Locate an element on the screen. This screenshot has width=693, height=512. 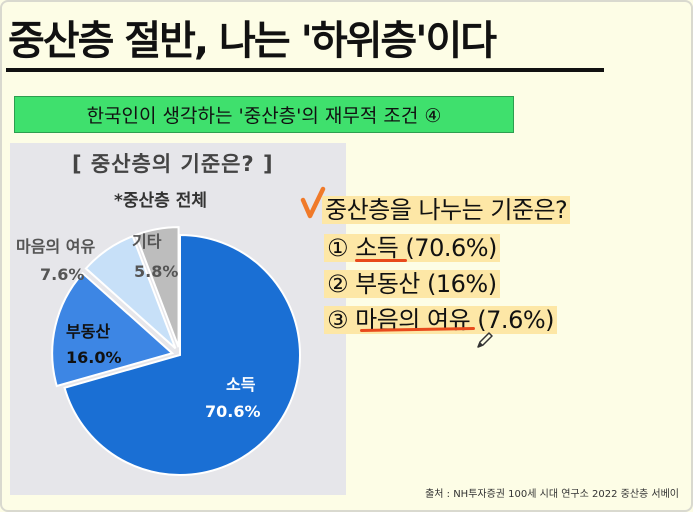
note-item-2: ② 부동산 (16%) is located at coordinates (412, 281).